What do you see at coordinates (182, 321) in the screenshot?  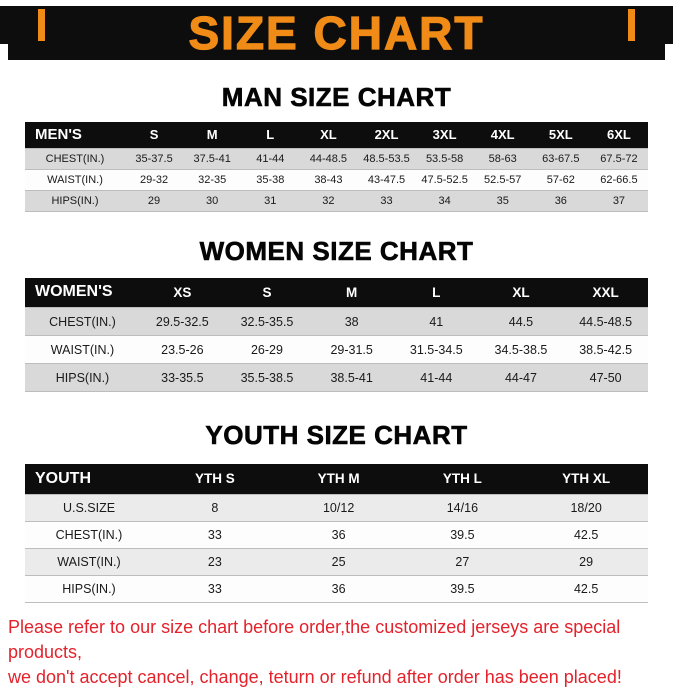 I see `value-cell: 29.5-32.5` at bounding box center [182, 321].